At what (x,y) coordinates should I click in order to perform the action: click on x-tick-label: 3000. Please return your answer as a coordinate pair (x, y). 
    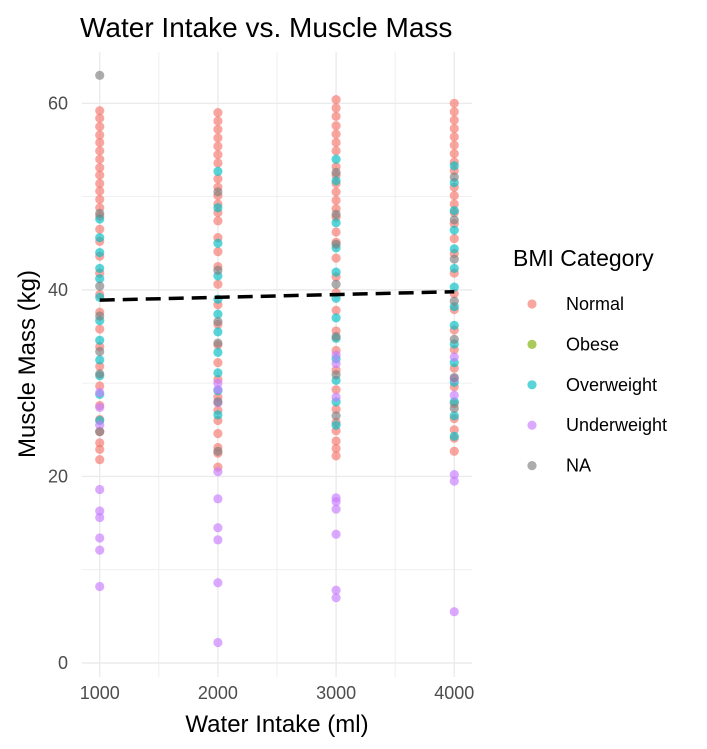
    Looking at the image, I should click on (336, 693).